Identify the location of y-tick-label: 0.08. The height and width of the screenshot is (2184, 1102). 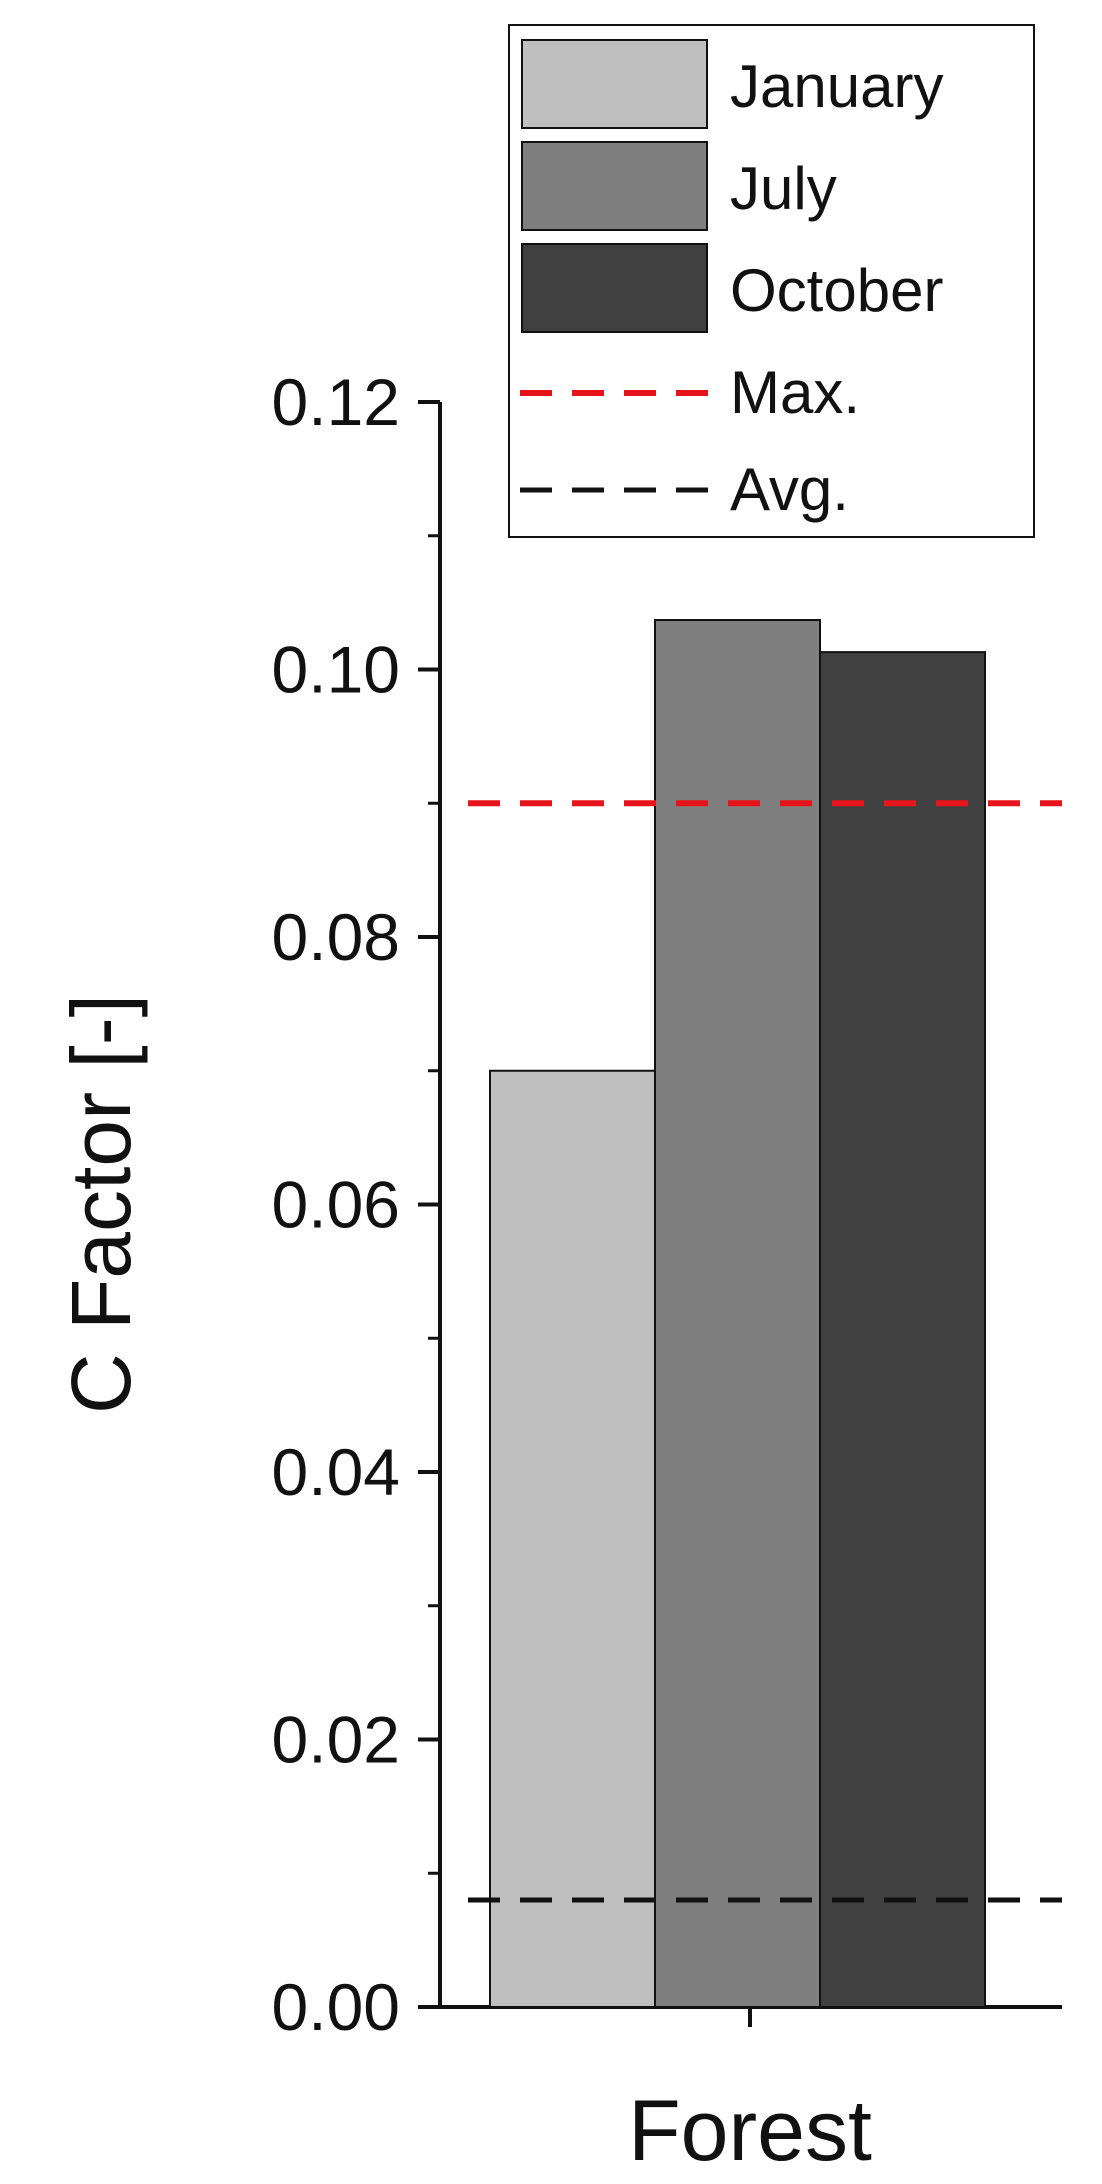
(336, 937).